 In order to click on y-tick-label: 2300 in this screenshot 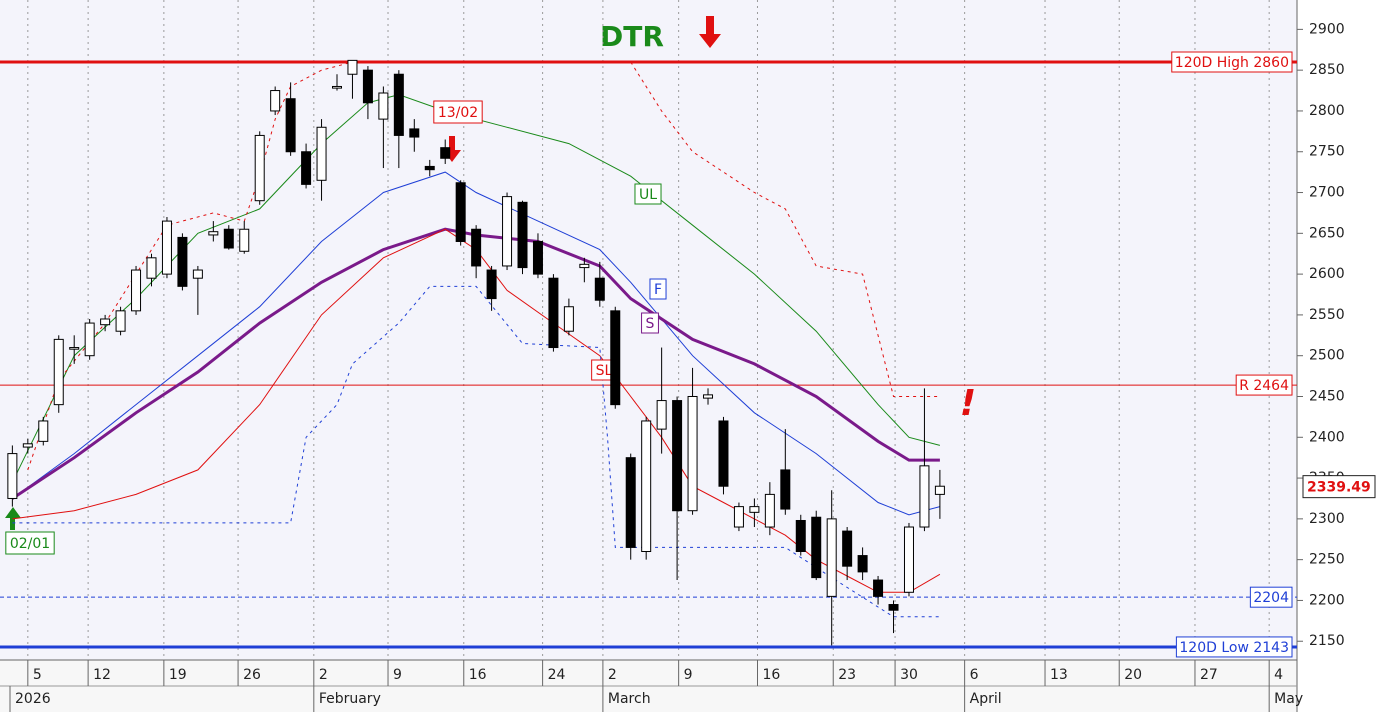, I will do `click(1327, 519)`.